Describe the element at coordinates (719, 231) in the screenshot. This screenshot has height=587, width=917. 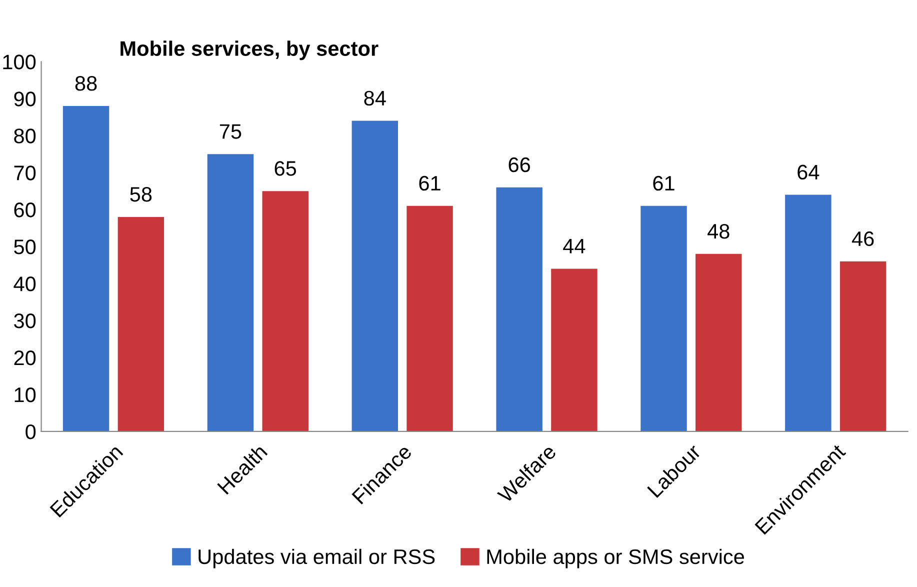
I see `data-label: 48` at that location.